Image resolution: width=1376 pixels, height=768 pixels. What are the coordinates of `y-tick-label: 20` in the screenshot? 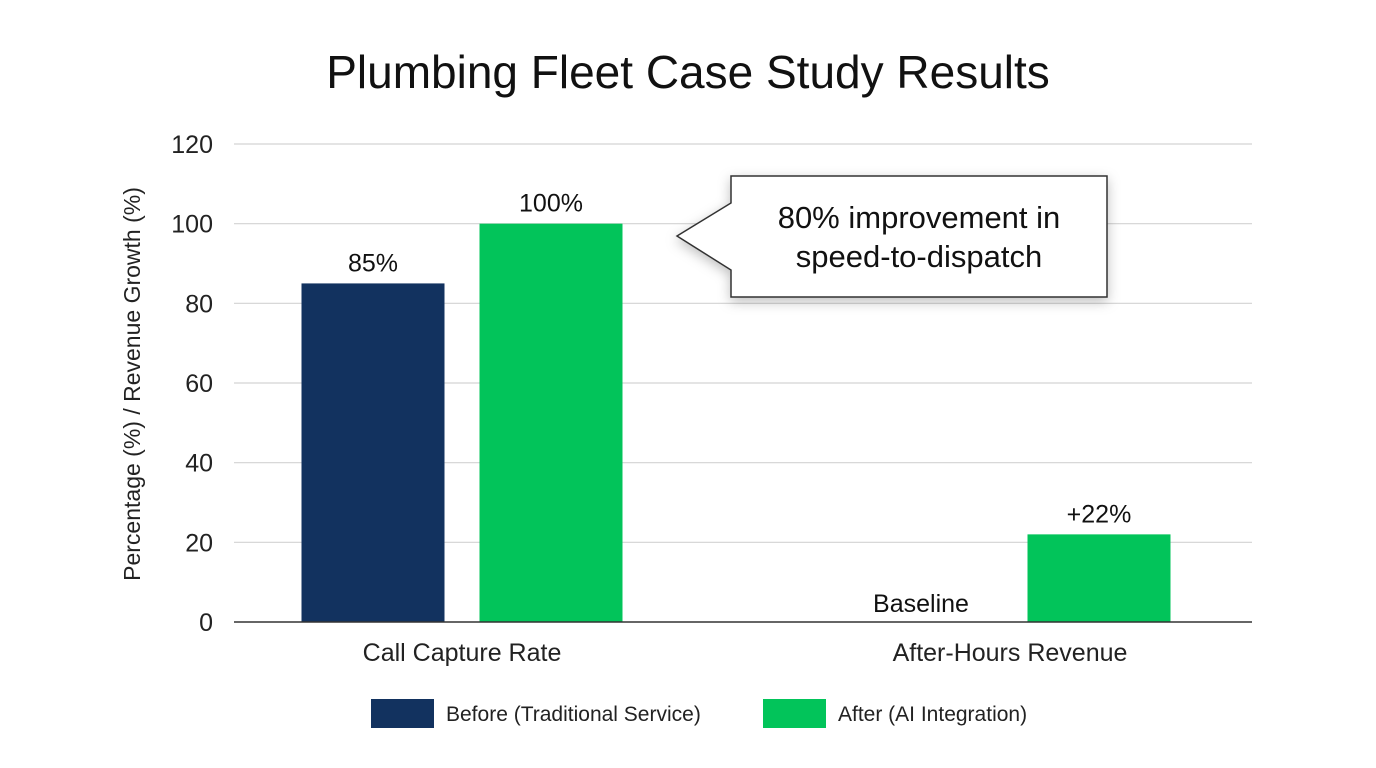 It's located at (199, 543).